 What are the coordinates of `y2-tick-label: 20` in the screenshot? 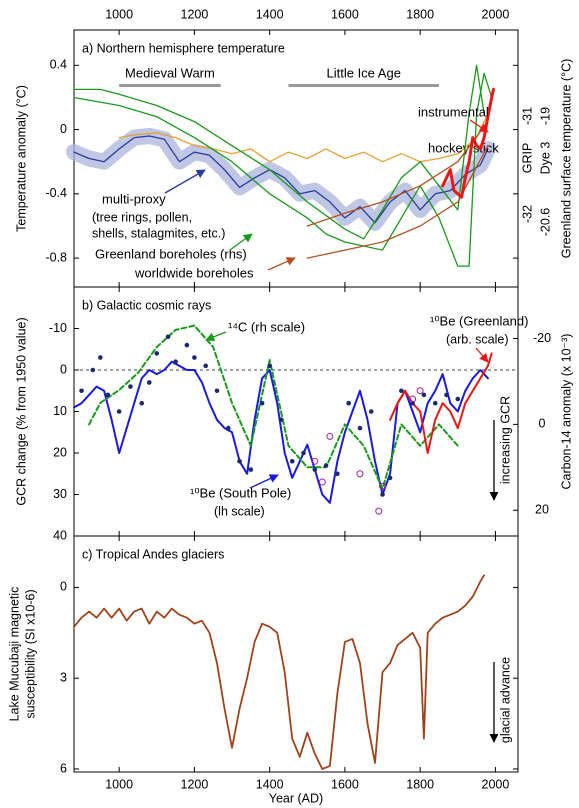 It's located at (542, 510).